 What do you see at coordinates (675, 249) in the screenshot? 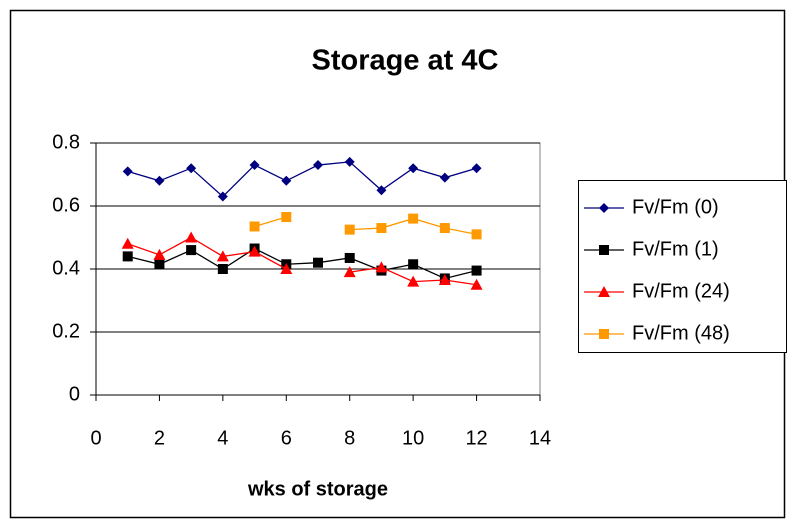
I see `legend-label: Fv/Fm (1)` at bounding box center [675, 249].